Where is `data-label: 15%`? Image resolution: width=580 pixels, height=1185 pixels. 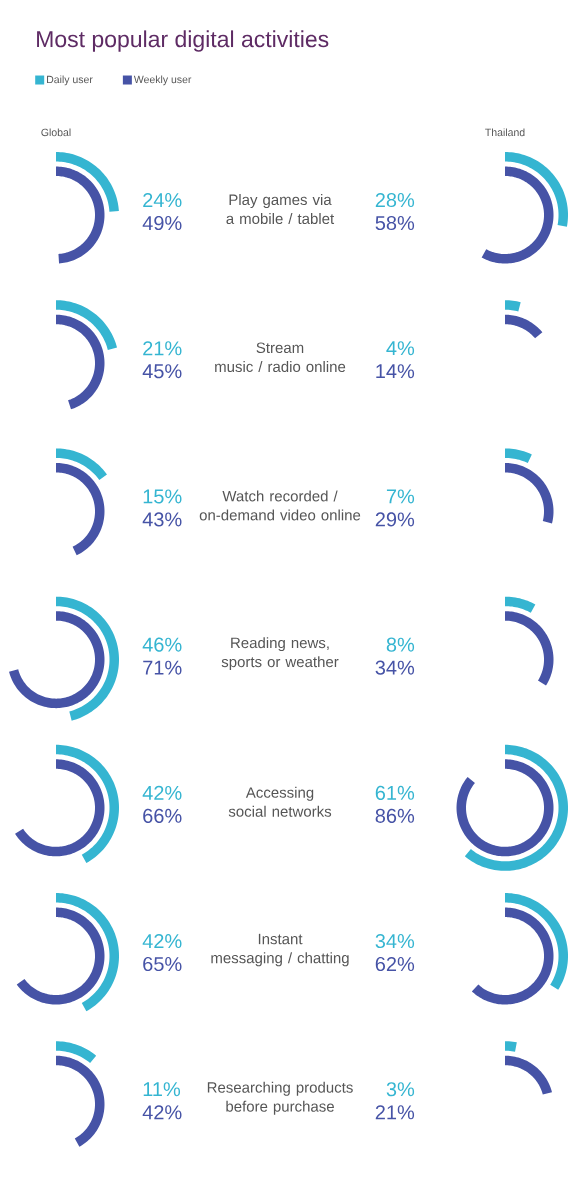 data-label: 15% is located at coordinates (162, 496).